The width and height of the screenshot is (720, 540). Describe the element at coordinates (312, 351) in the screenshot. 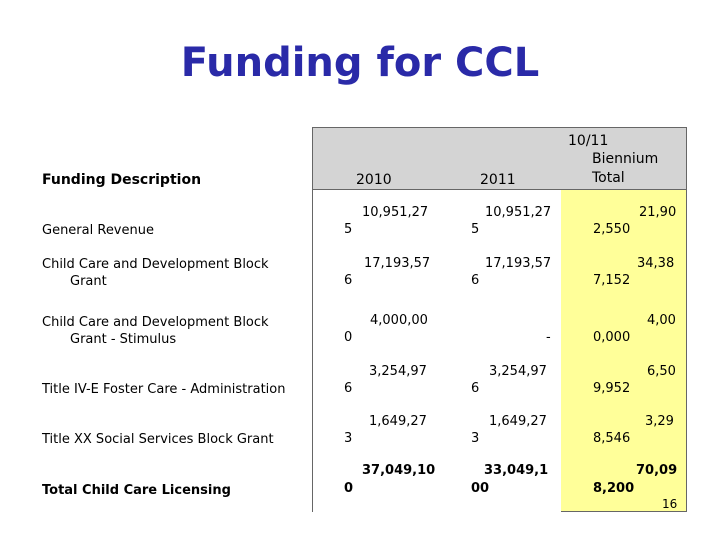

I see `table-left-border` at that location.